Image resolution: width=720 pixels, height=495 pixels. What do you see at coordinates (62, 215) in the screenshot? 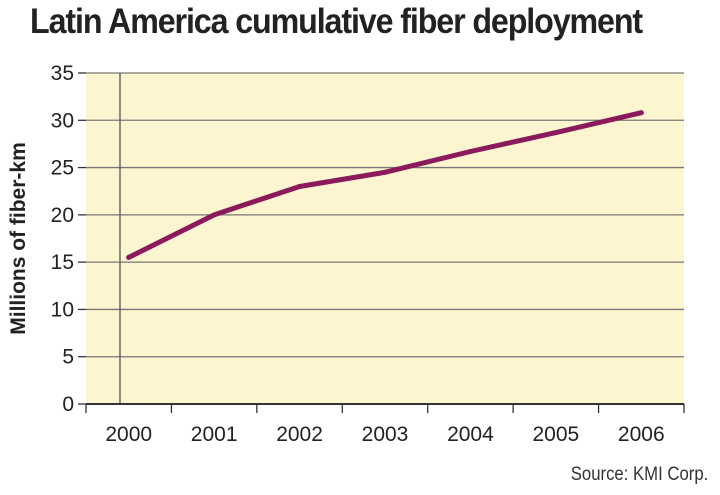
I see `y-tick-label: 20` at bounding box center [62, 215].